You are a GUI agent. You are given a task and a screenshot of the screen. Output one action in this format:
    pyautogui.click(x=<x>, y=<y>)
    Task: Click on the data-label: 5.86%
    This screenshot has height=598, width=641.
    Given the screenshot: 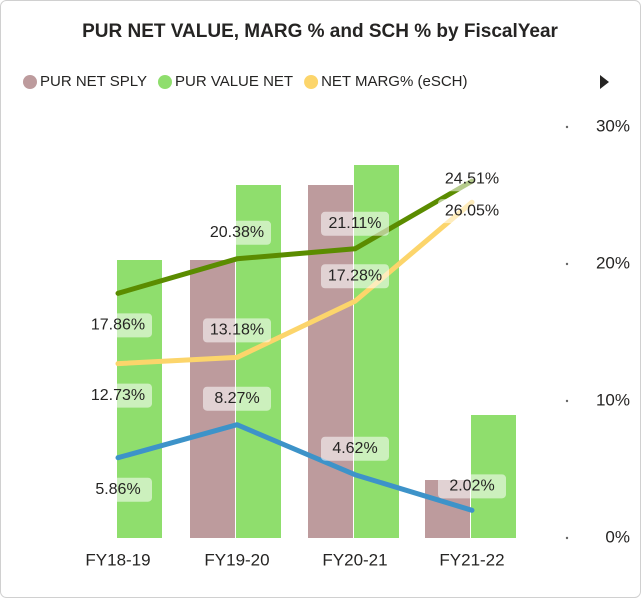 What is the action you would take?
    pyautogui.click(x=117, y=489)
    